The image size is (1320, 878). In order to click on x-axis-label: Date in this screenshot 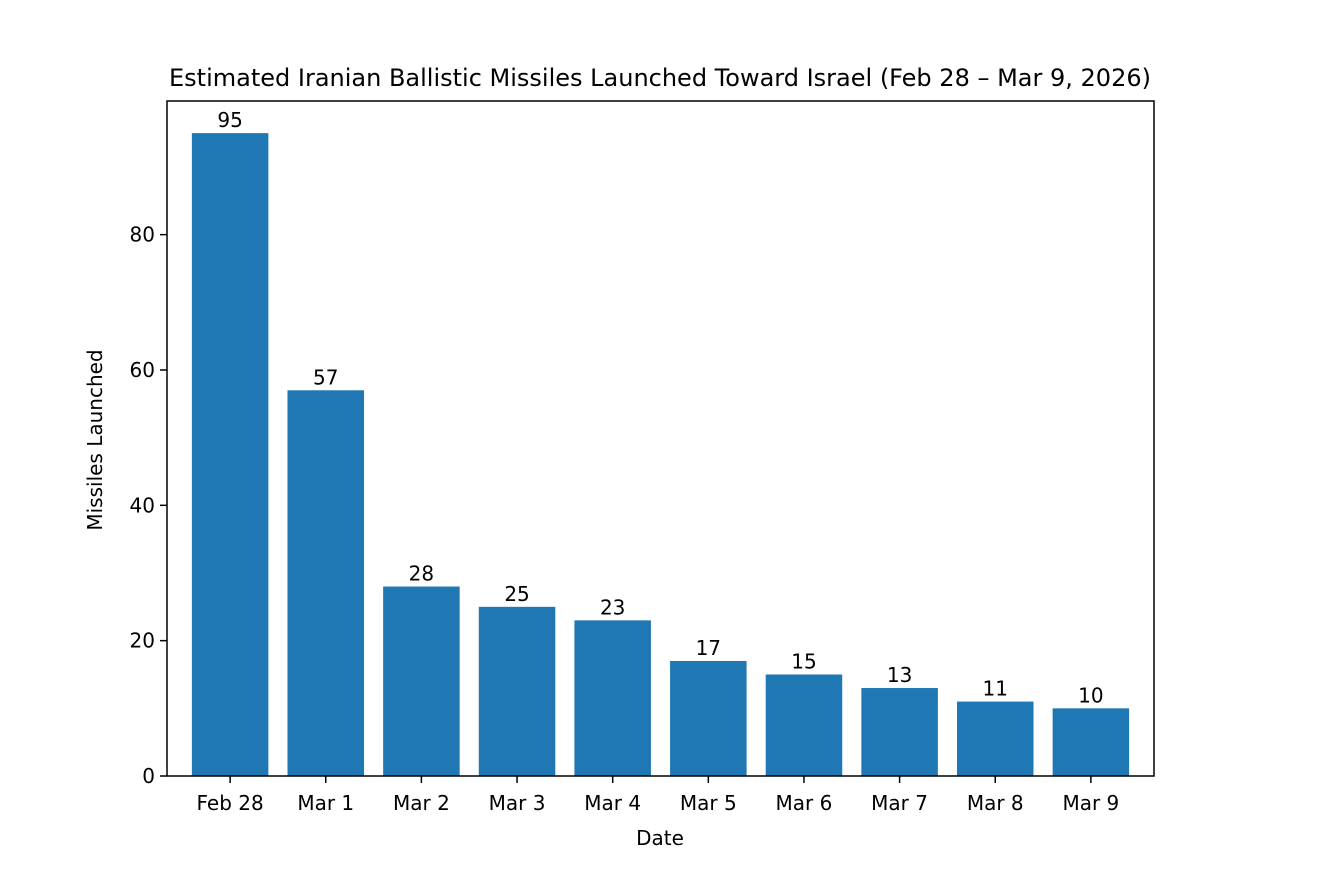, I will do `click(660, 838)`.